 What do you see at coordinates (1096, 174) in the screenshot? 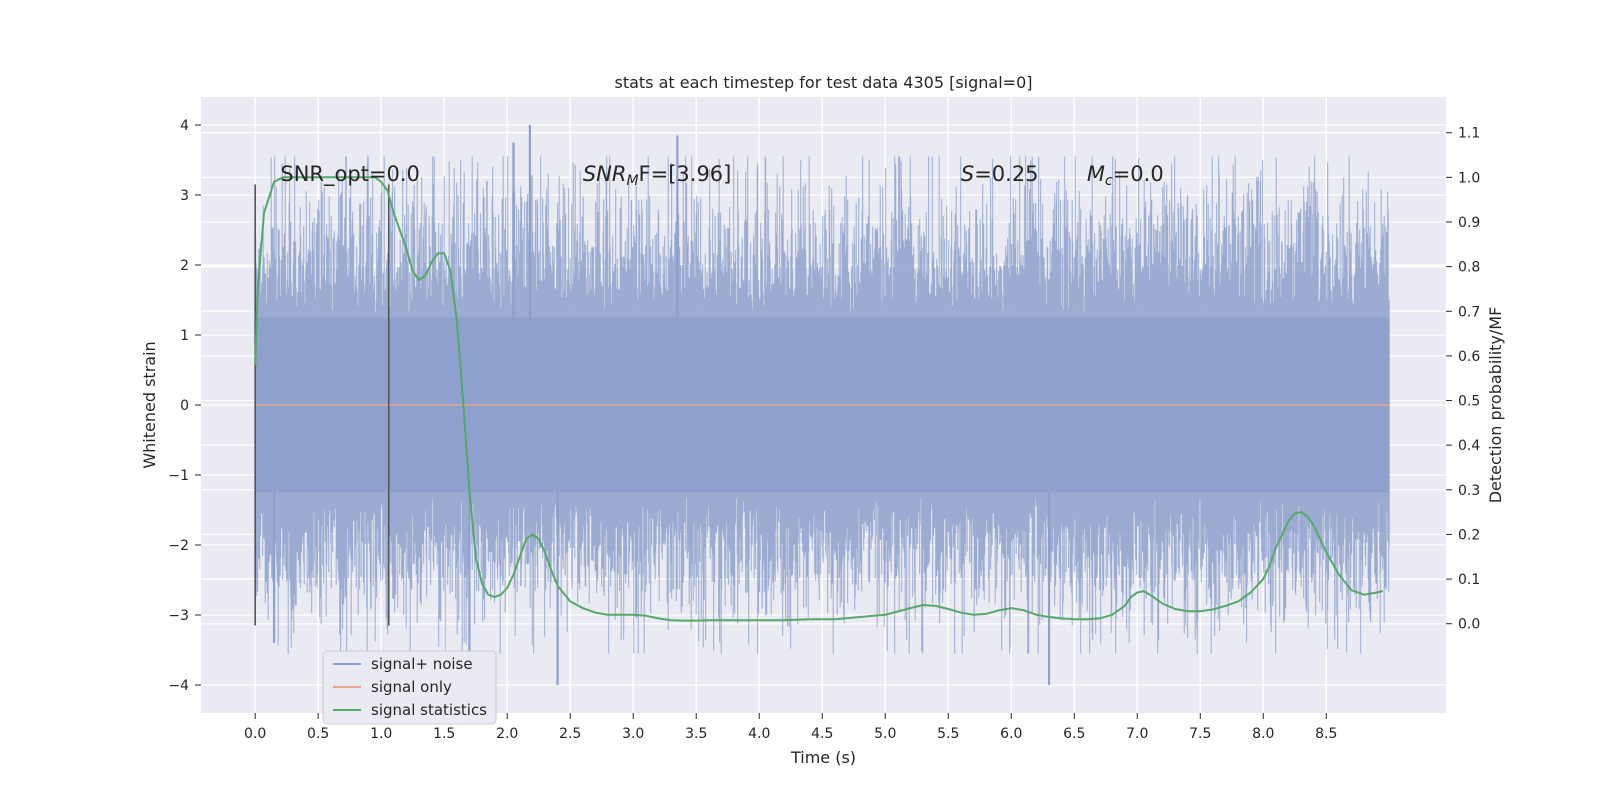
I see `annotation-3-prefix: M` at bounding box center [1096, 174].